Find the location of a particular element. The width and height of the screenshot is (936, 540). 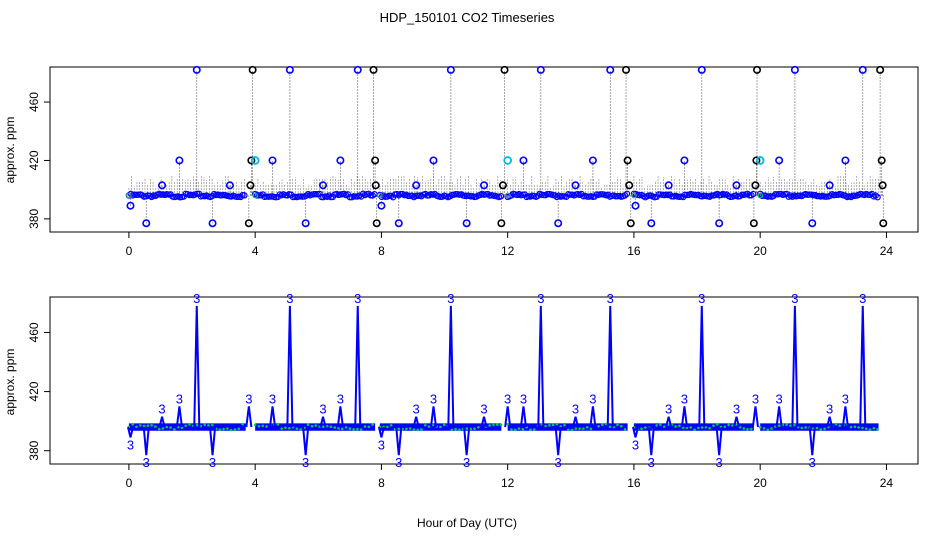

bottom-x-tick-label: 8 is located at coordinates (381, 483).